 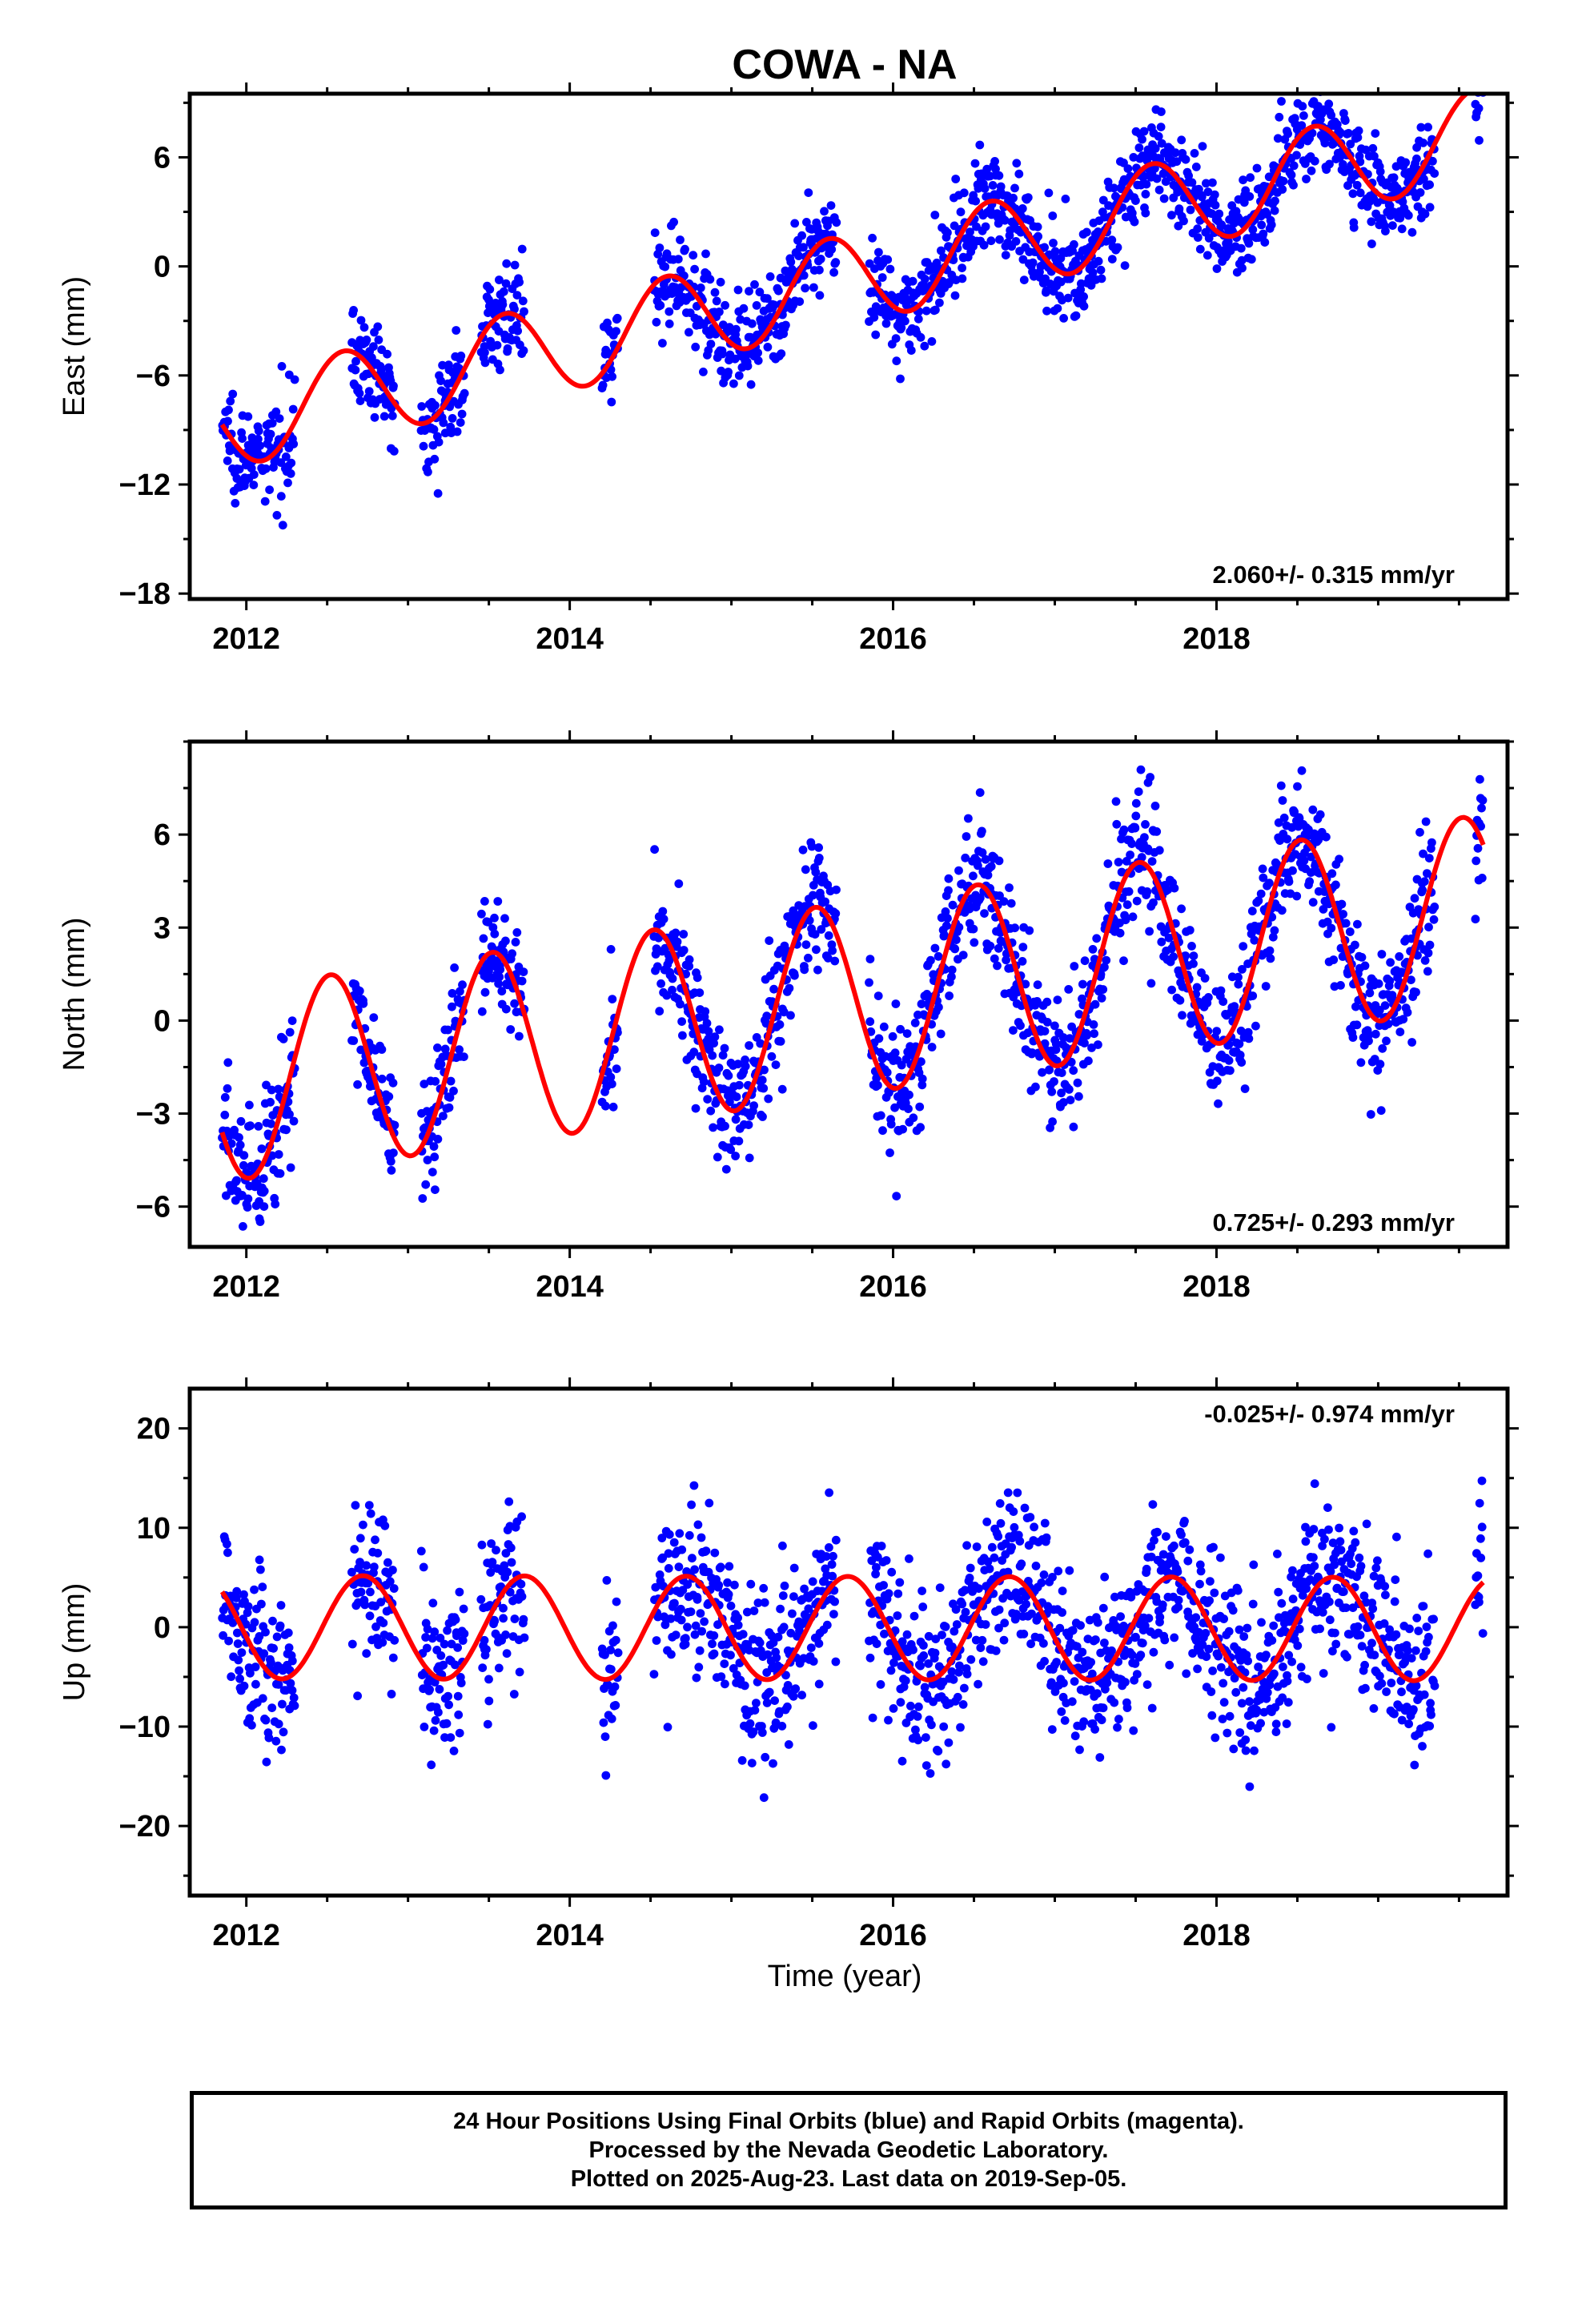 I want to click on y-tick-label: 3, so click(x=162, y=928).